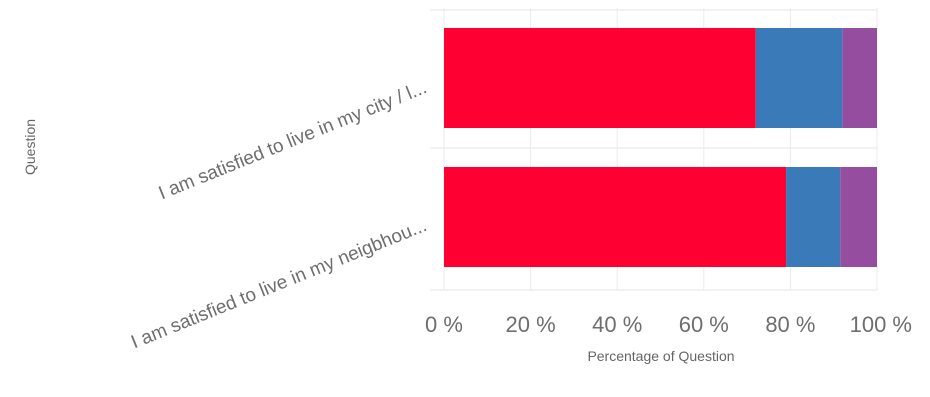 The image size is (930, 397). Describe the element at coordinates (704, 324) in the screenshot. I see `x-tick-label: 60 %` at that location.